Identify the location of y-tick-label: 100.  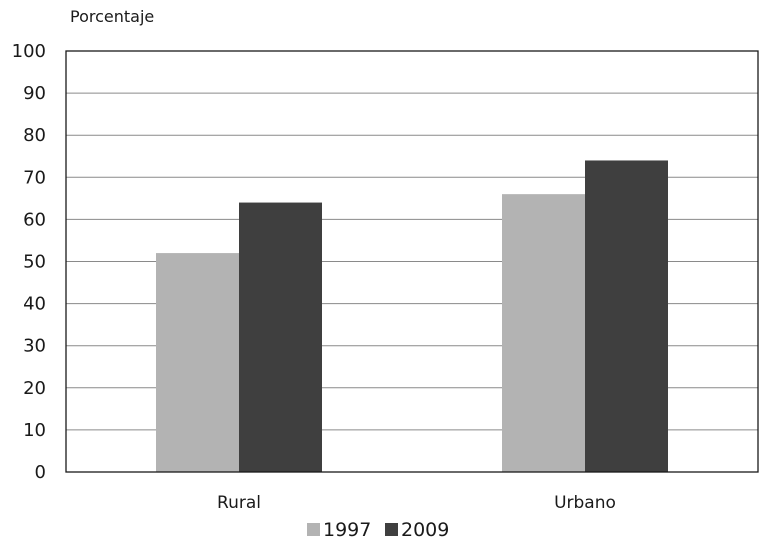
(29, 51).